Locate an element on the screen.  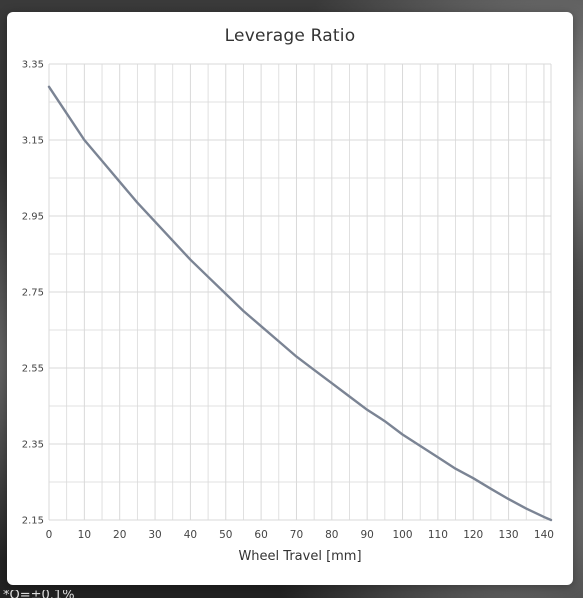
x-tick-label: 140 is located at coordinates (544, 535).